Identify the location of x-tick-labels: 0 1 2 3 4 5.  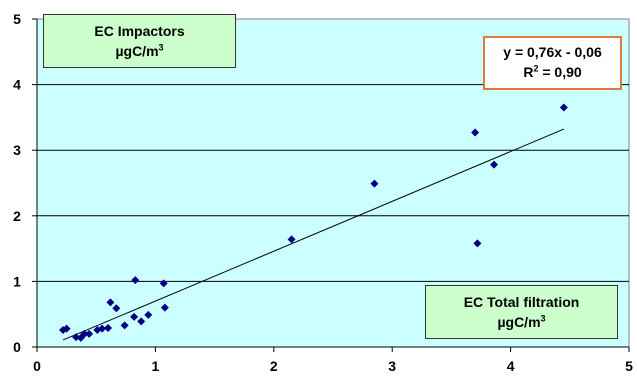
(333, 360).